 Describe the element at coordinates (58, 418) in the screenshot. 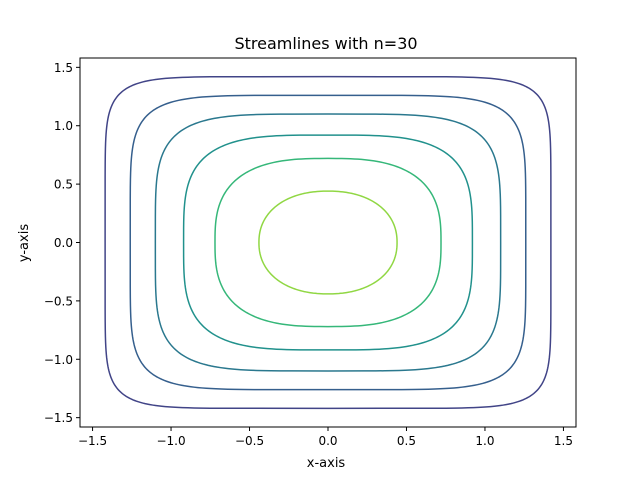

I see `y-tick-label: −1.5` at that location.